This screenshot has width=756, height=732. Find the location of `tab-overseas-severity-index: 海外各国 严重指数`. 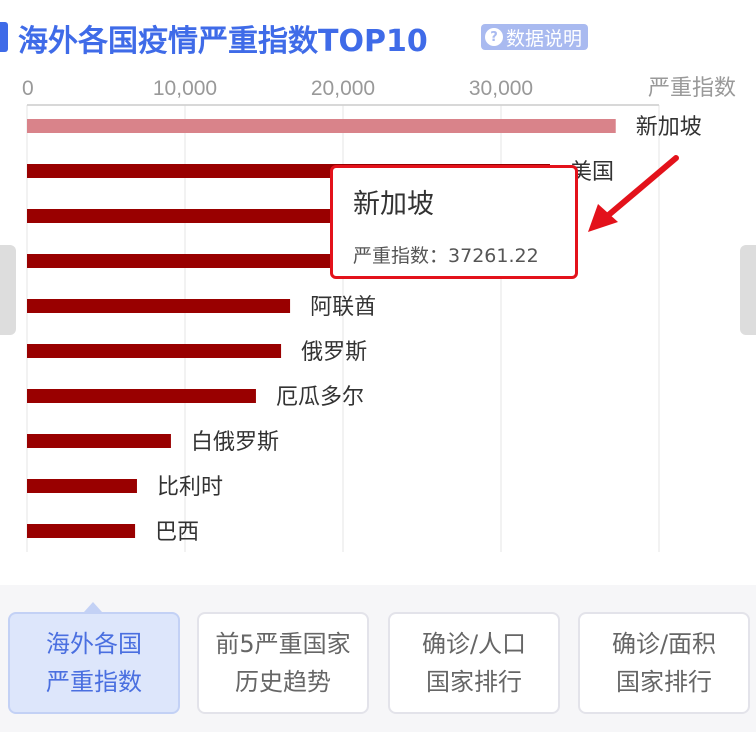

tab-overseas-severity-index: 海外各国 严重指数 is located at coordinates (94, 663).